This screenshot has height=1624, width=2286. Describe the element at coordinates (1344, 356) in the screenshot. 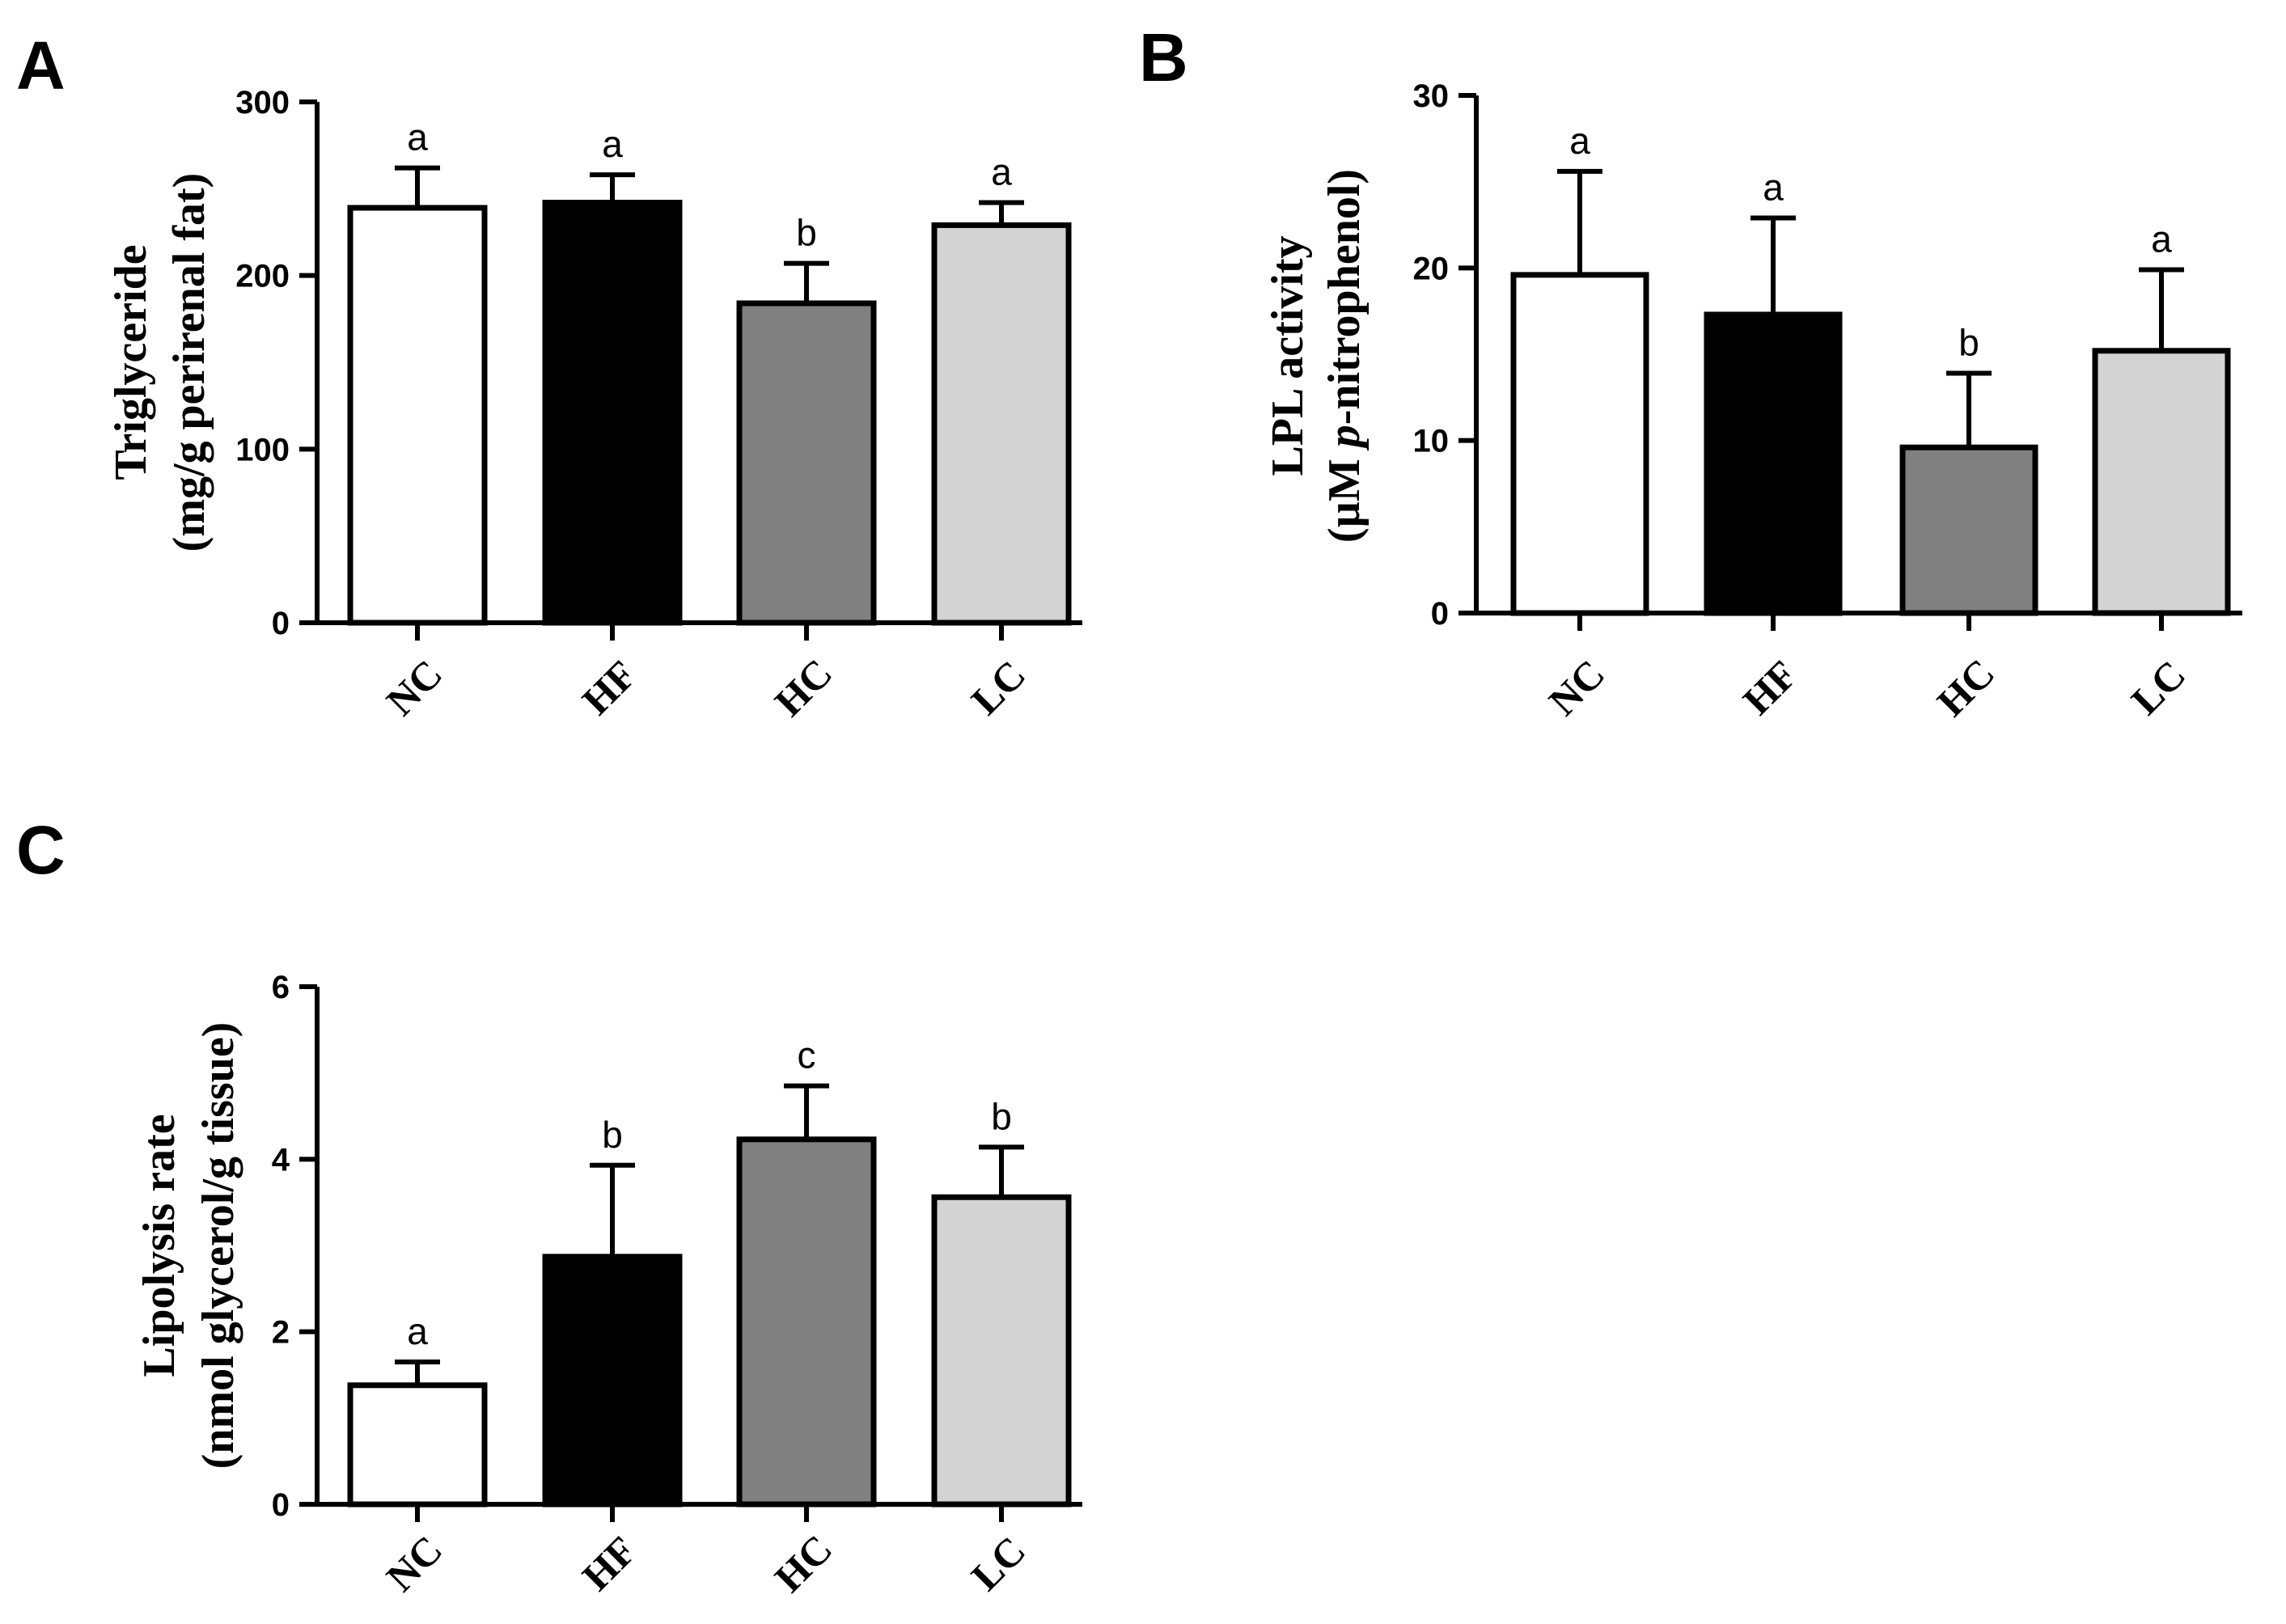

I see `y-axis-title-line2: (µM p-nitrophenol)` at that location.